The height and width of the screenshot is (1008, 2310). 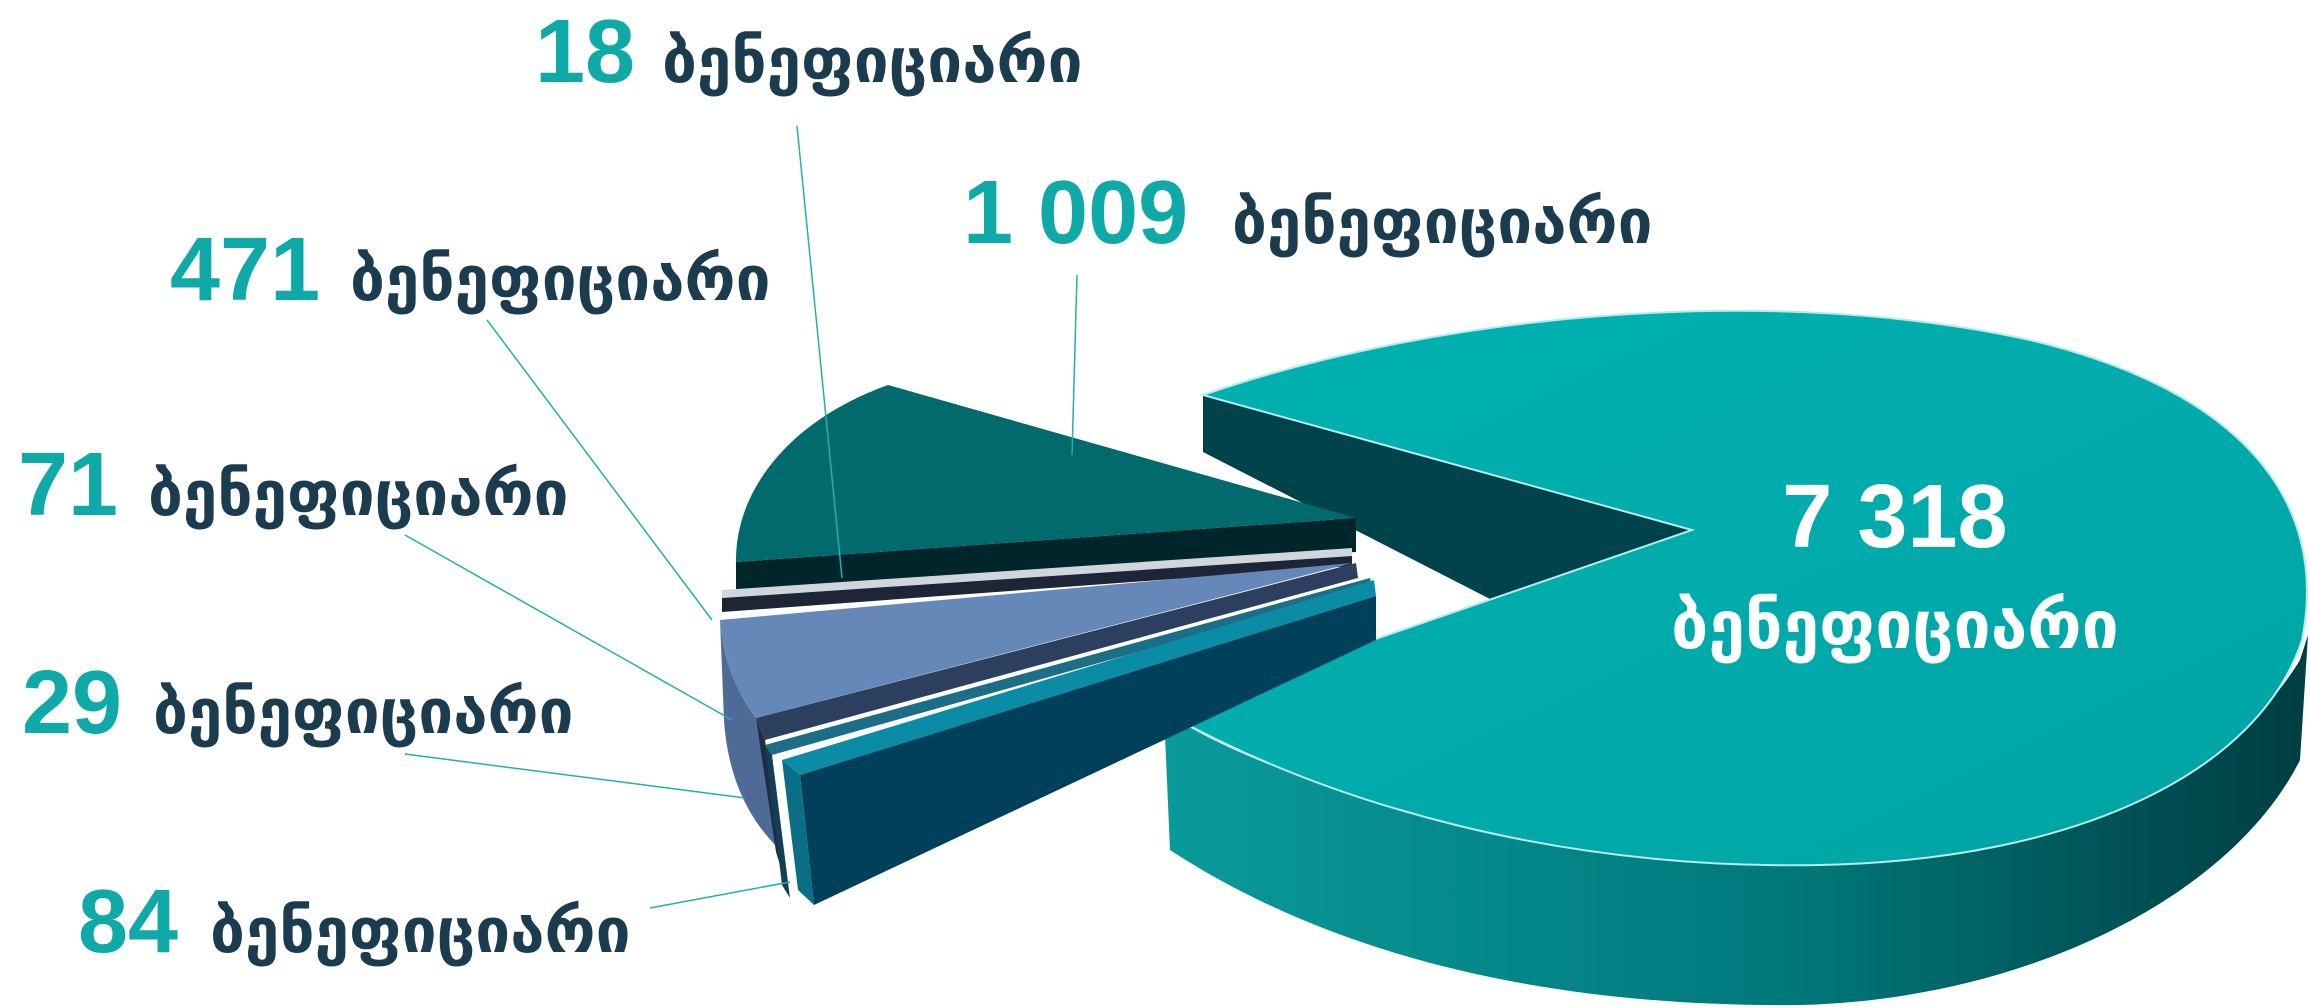 What do you see at coordinates (1036, 640) in the screenshot?
I see `slice-471-top` at bounding box center [1036, 640].